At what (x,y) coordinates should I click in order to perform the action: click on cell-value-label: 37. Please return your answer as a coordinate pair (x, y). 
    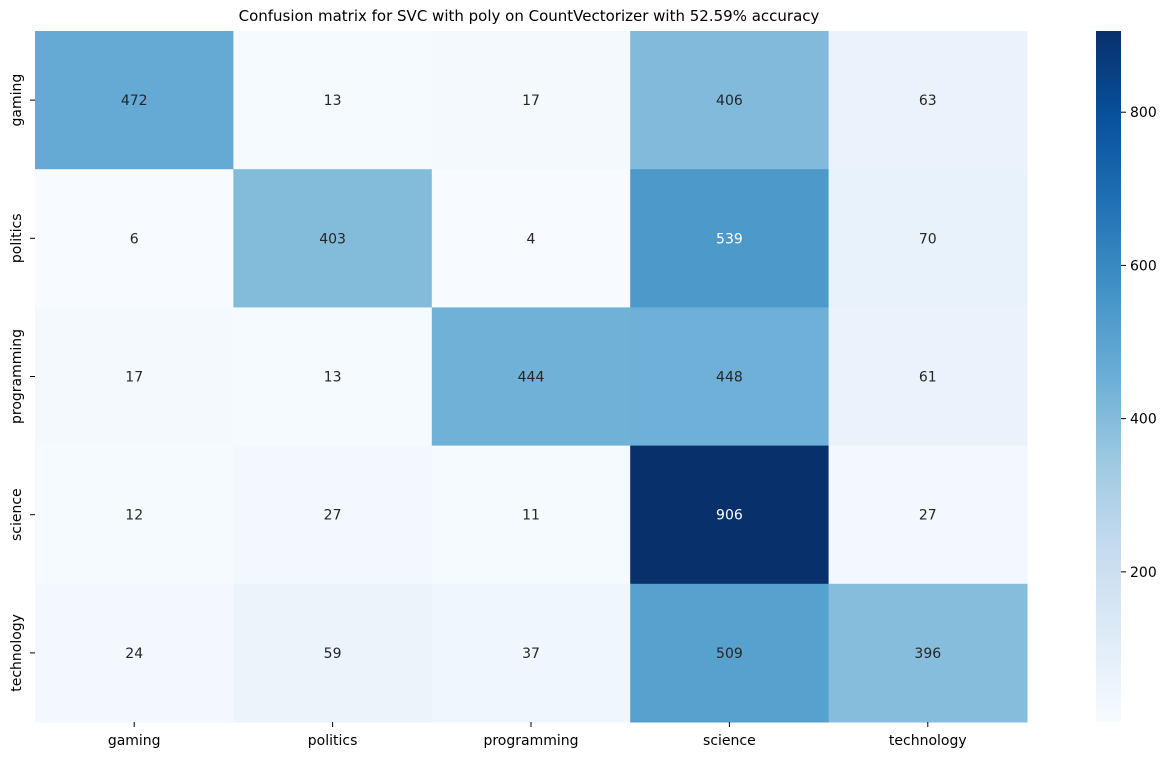
    Looking at the image, I should click on (531, 654).